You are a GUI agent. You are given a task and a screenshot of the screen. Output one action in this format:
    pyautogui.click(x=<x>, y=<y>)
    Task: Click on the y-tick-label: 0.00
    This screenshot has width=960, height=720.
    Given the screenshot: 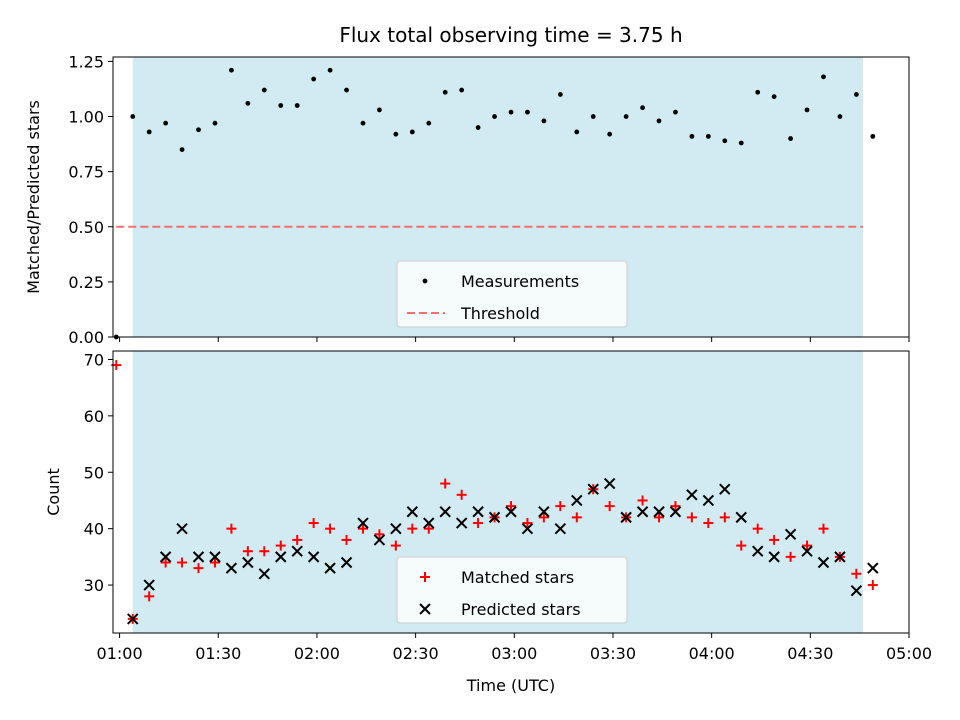 What is the action you would take?
    pyautogui.click(x=86, y=337)
    